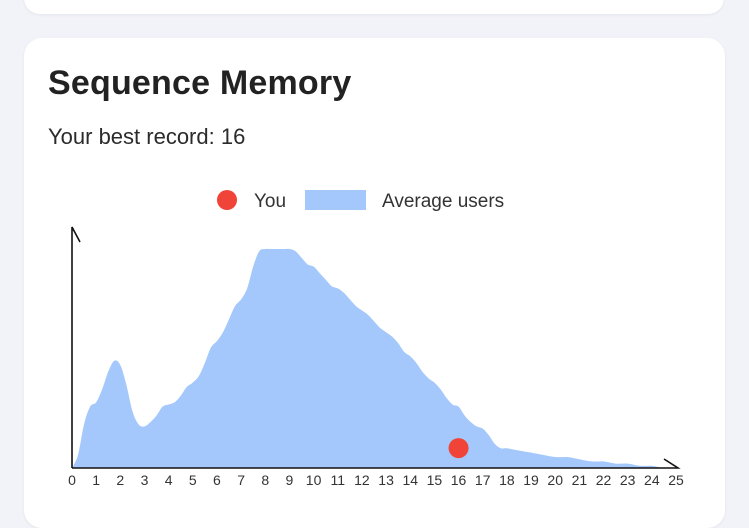 Image resolution: width=749 pixels, height=528 pixels. Describe the element at coordinates (96, 480) in the screenshot. I see `x-tick-label: 1` at that location.